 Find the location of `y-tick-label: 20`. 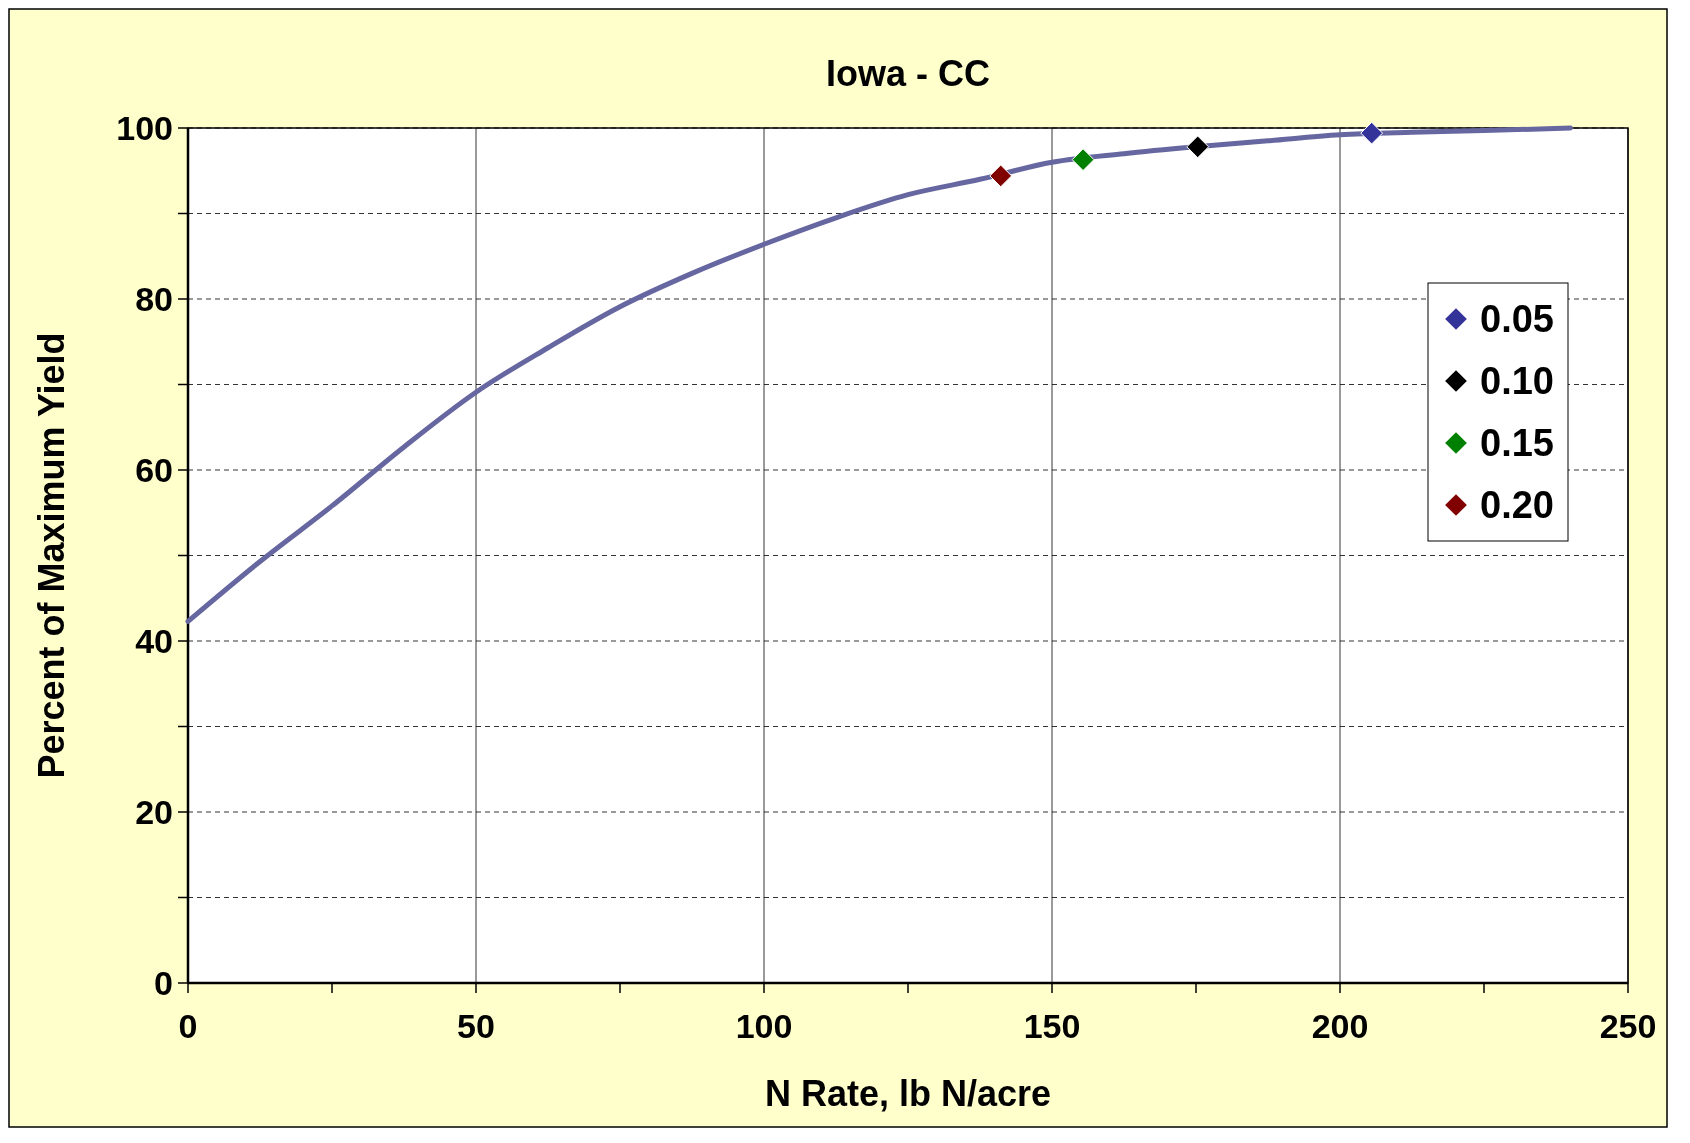

y-tick-label: 20 is located at coordinates (154, 812).